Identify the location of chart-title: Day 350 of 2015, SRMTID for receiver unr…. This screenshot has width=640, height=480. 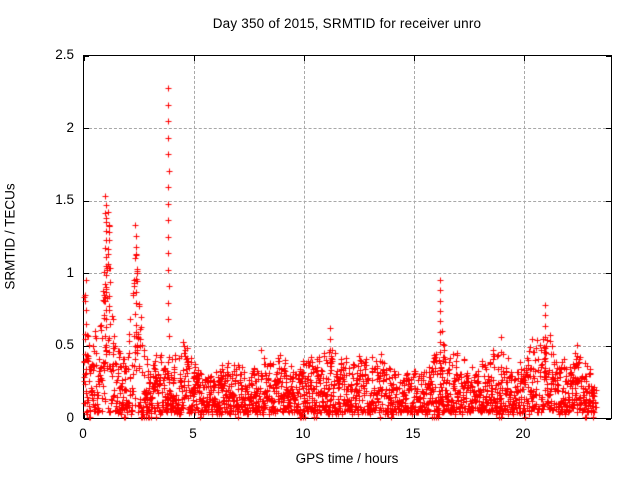
(347, 23).